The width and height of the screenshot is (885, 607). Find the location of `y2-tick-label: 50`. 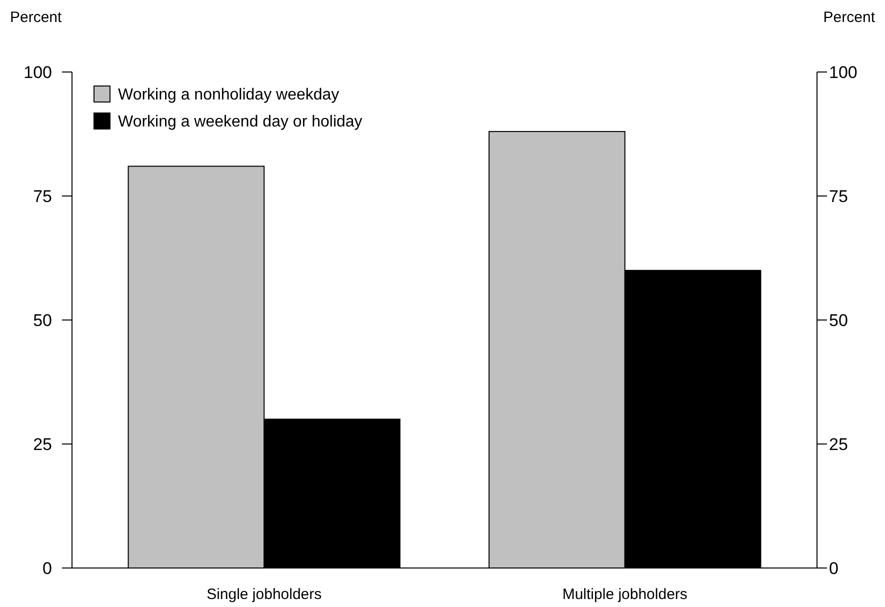

y2-tick-label: 50 is located at coordinates (838, 320).